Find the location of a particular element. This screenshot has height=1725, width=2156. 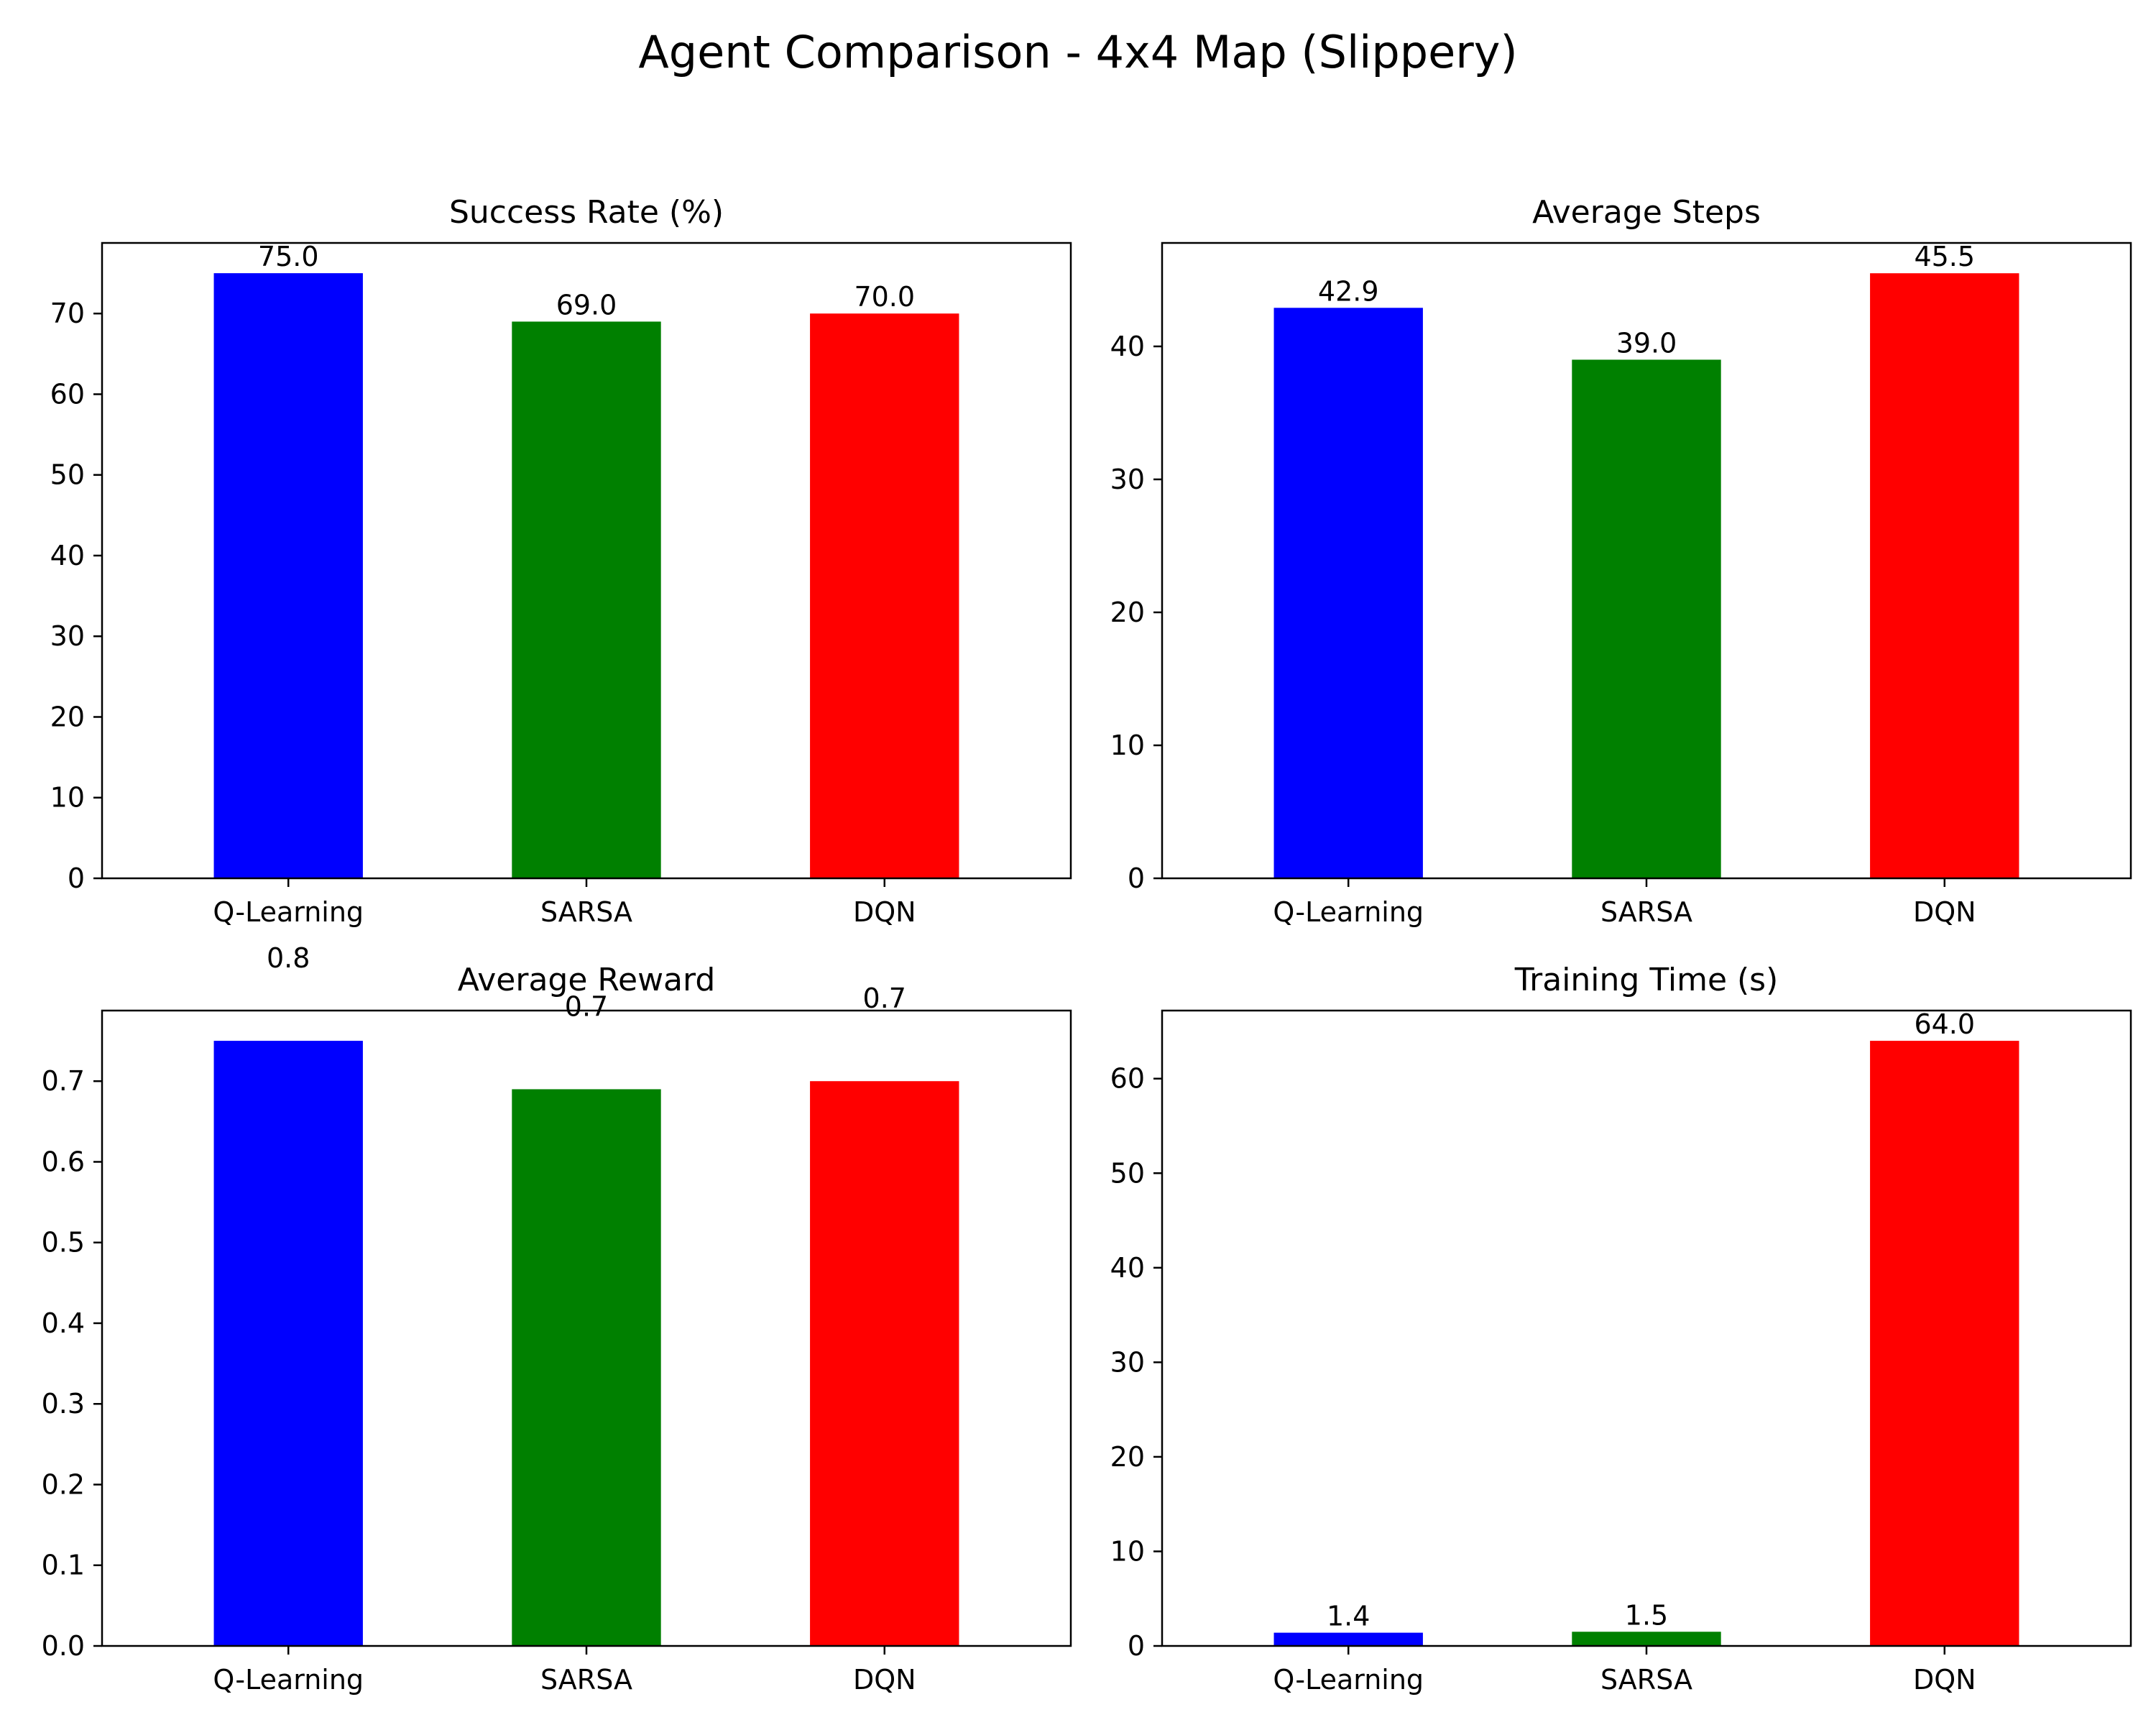

training-time-ytick-label: 60 is located at coordinates (1127, 1079).